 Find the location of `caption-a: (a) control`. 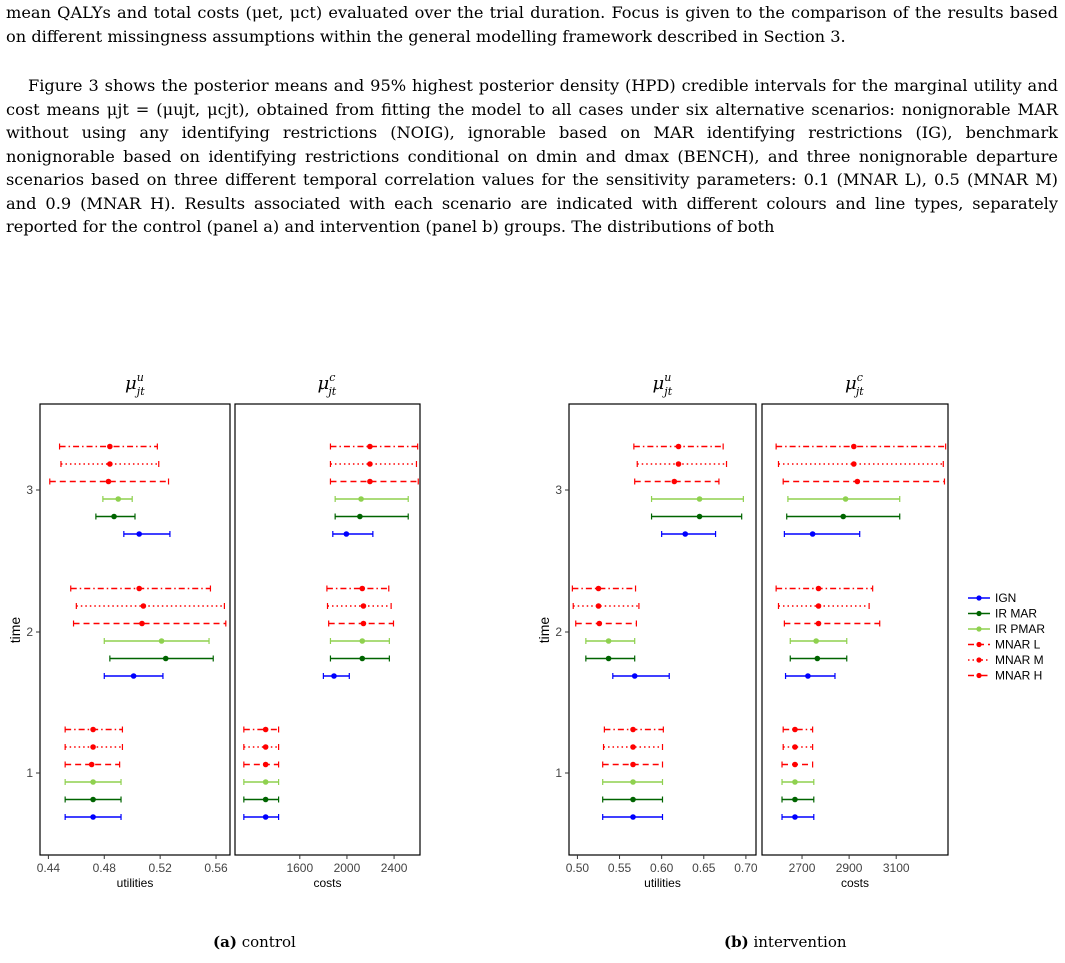

caption-a: (a) control is located at coordinates (254, 942).